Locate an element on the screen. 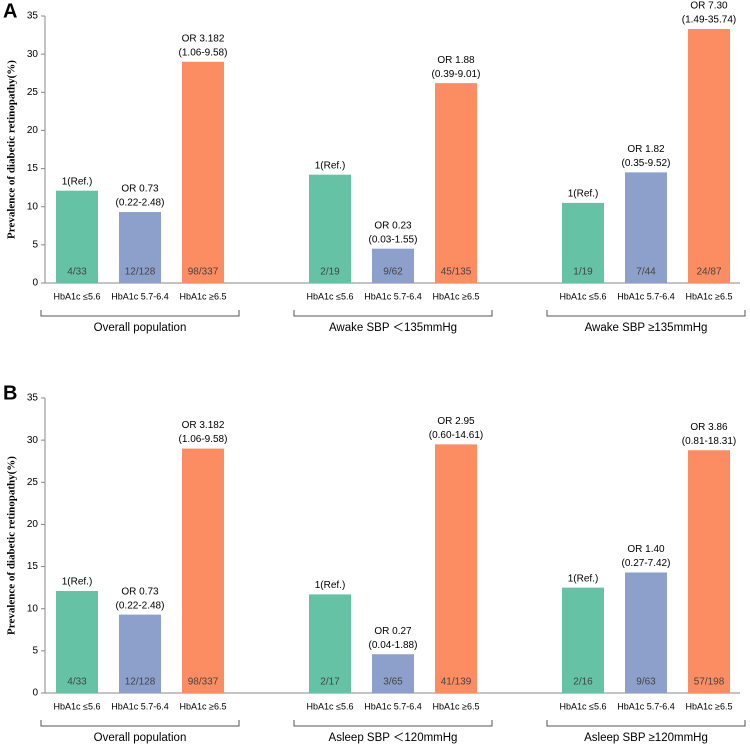 The height and width of the screenshot is (748, 750). odds-ratio-label: (0.27-7.42) is located at coordinates (646, 563).